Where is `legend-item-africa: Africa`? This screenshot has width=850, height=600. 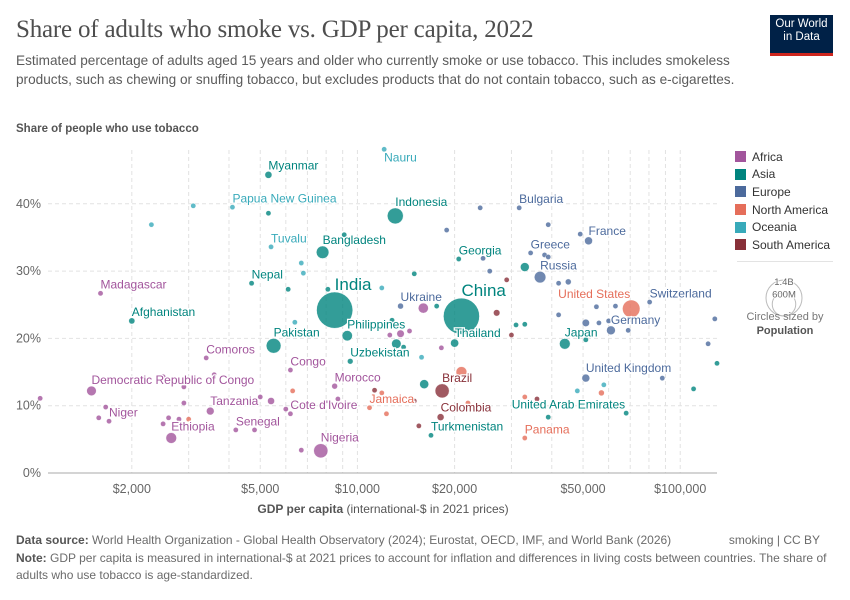
legend-item-africa: Africa is located at coordinates (782, 157).